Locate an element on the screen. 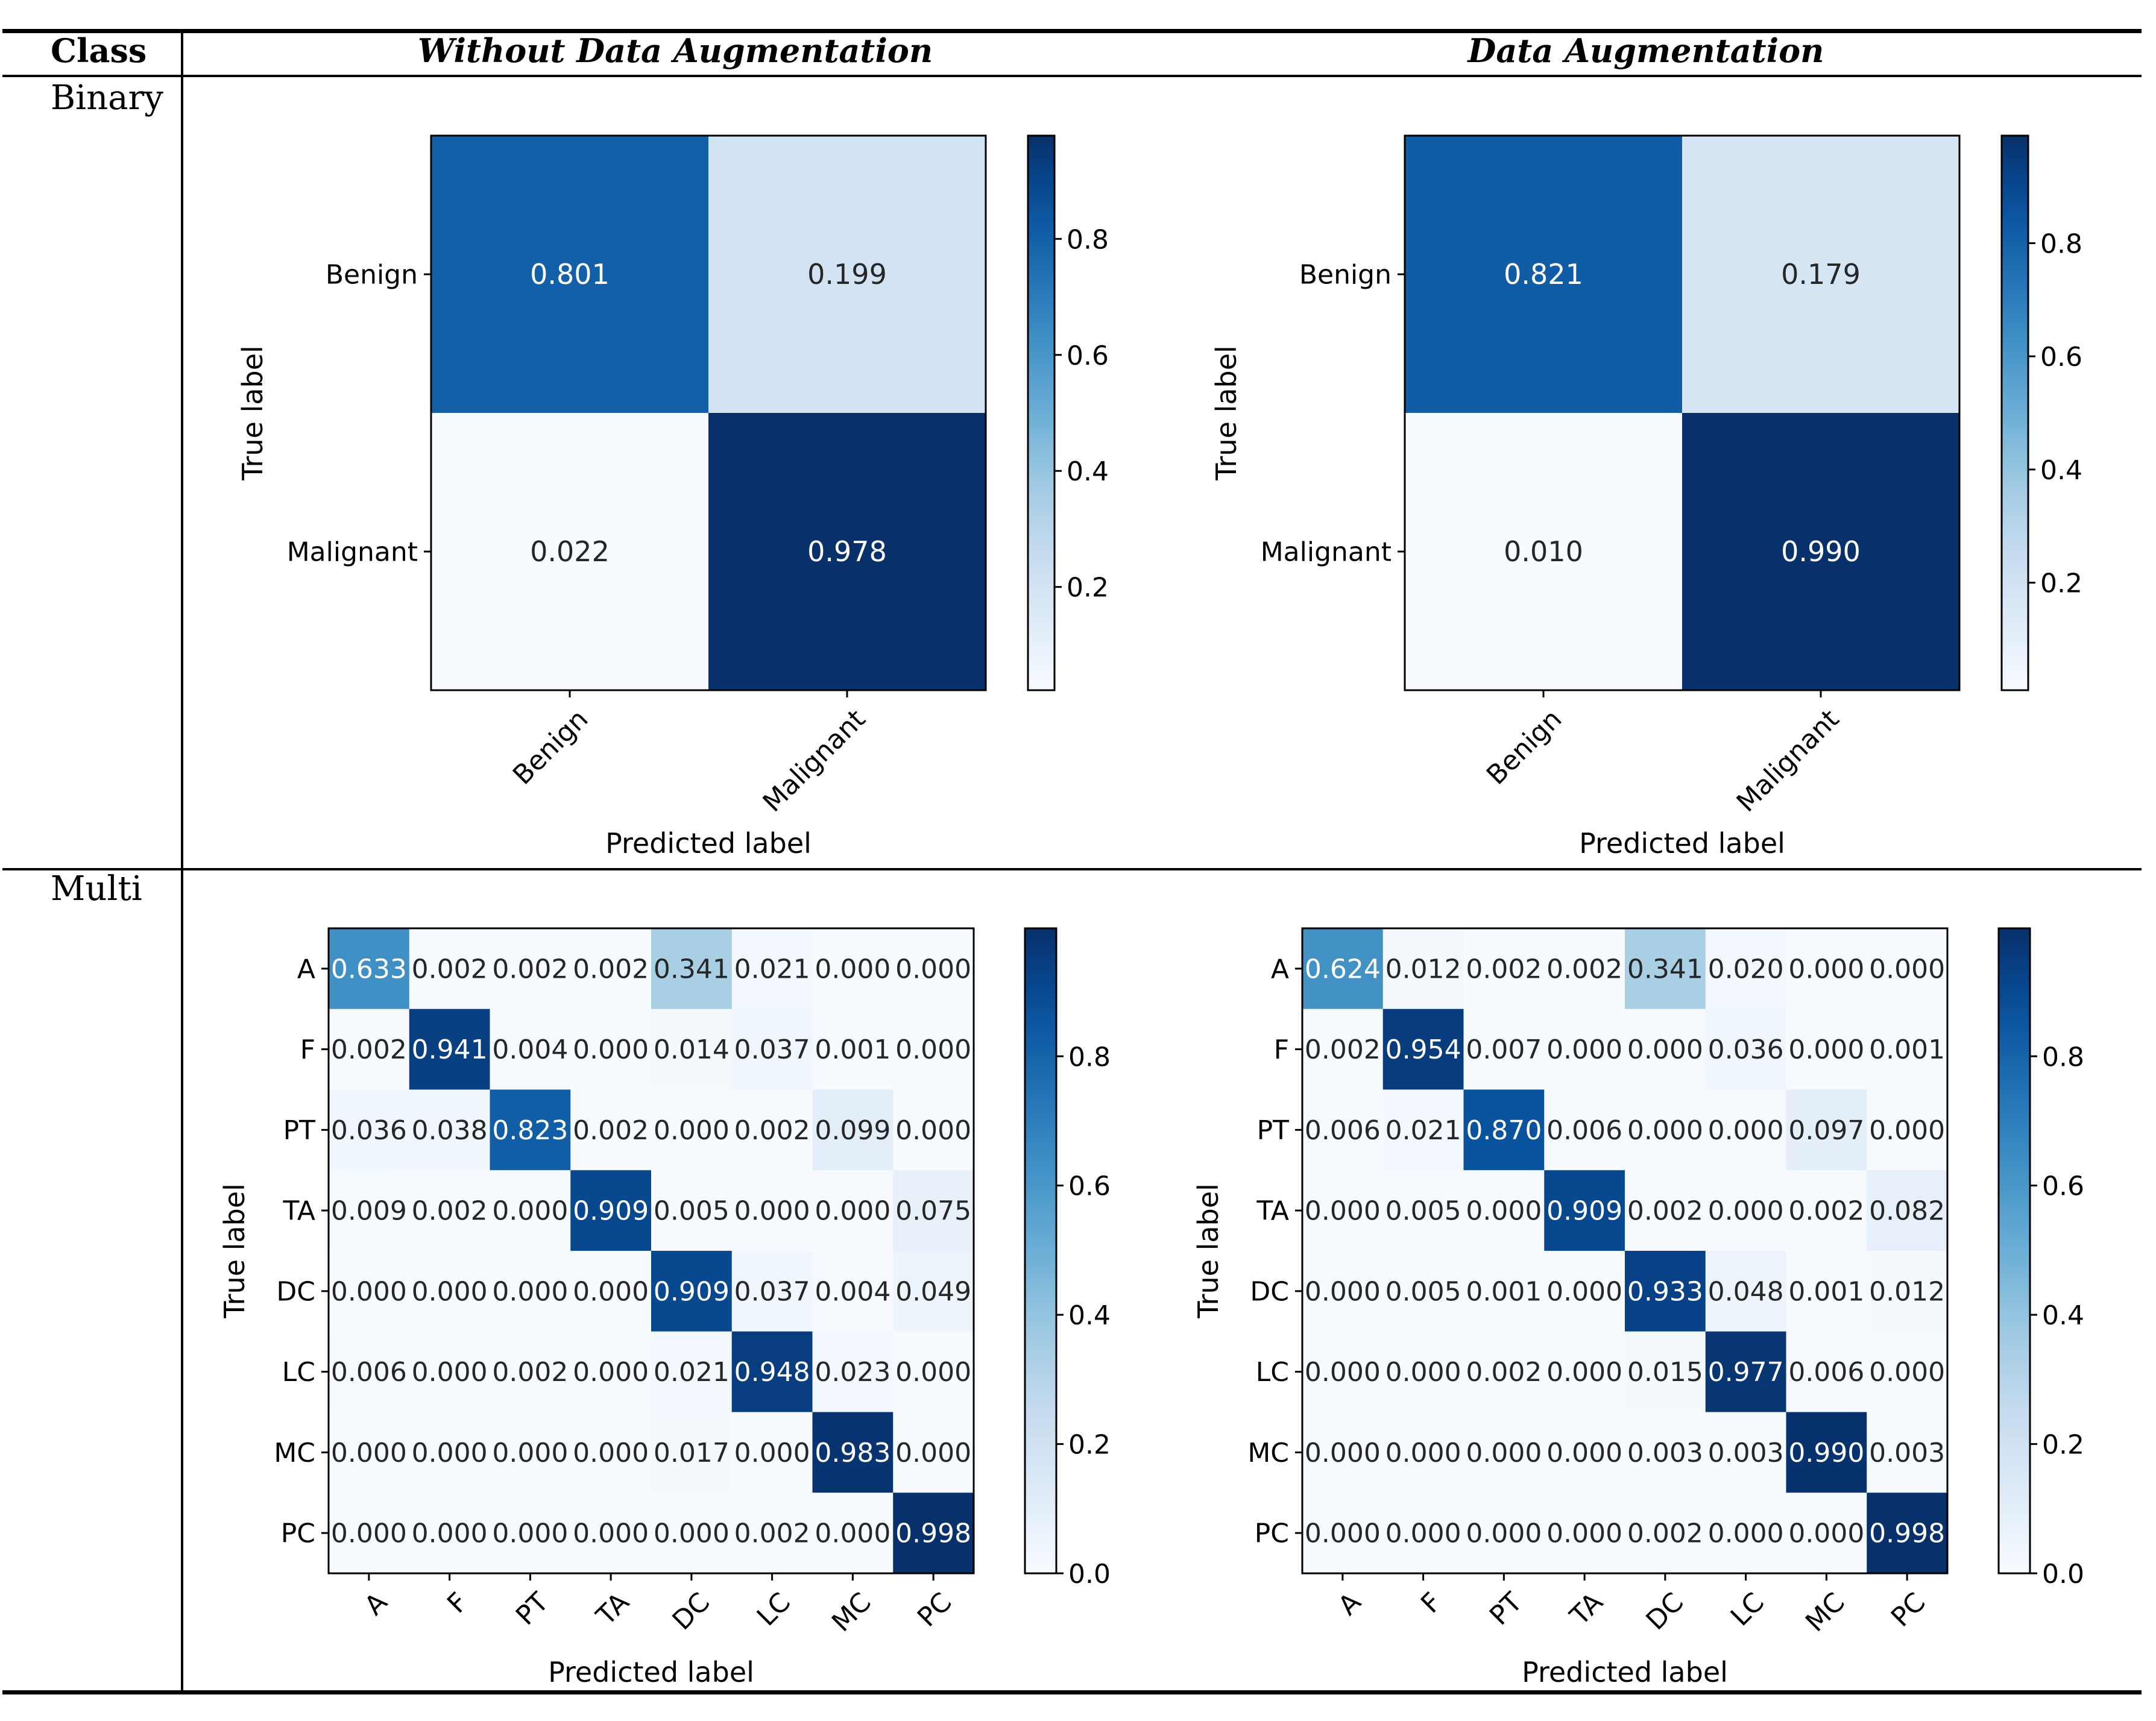  colorbar-tick-label-2: 0.6 is located at coordinates (2061, 357).